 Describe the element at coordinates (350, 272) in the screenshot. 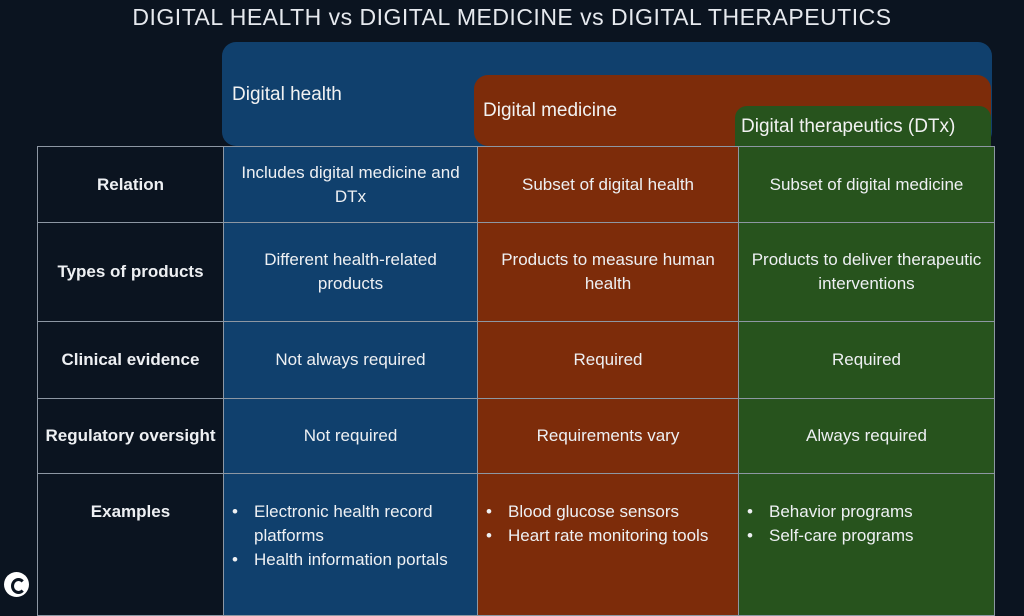

I see `health-products-cell: Different health-related products` at that location.